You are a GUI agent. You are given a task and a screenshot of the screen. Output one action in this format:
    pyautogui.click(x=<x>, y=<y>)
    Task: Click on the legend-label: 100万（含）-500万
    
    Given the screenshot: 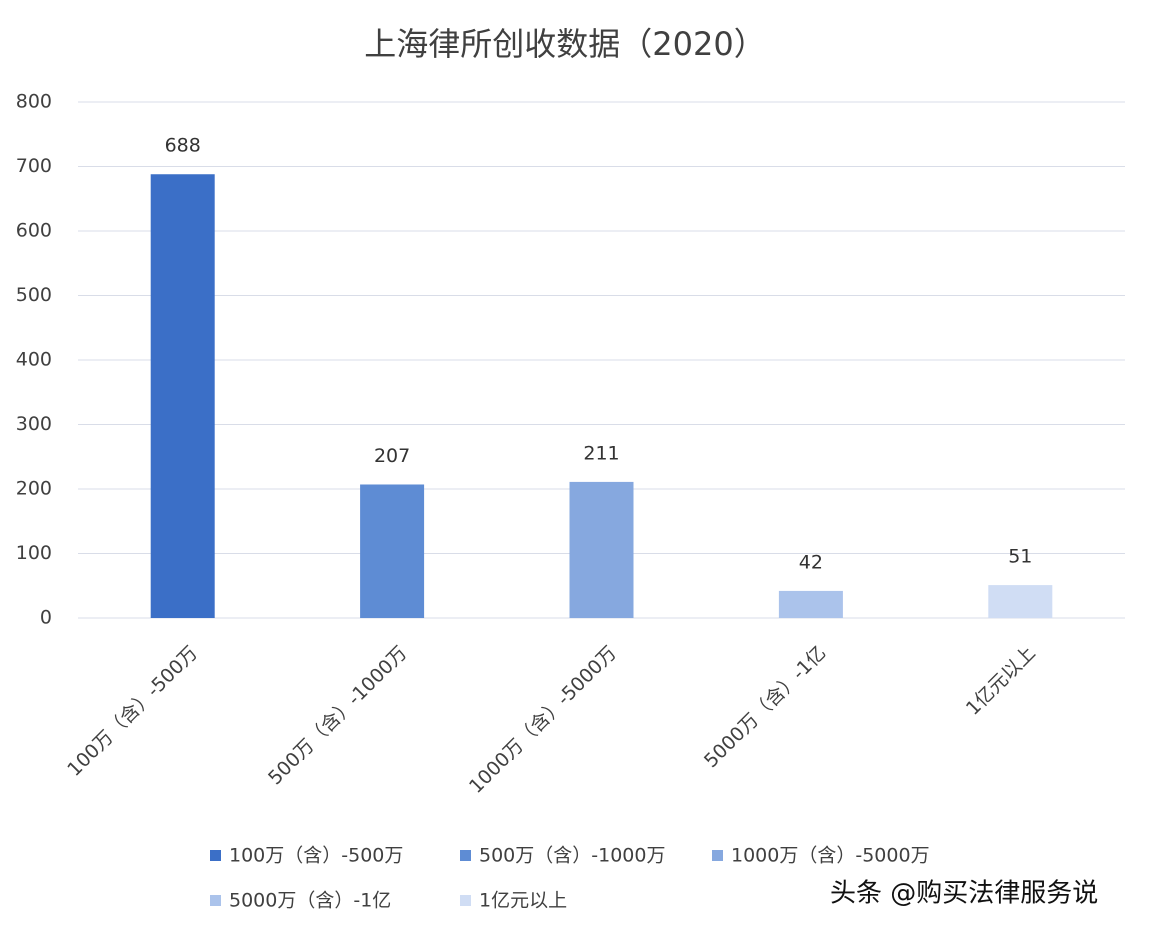 What is the action you would take?
    pyautogui.click(x=316, y=856)
    